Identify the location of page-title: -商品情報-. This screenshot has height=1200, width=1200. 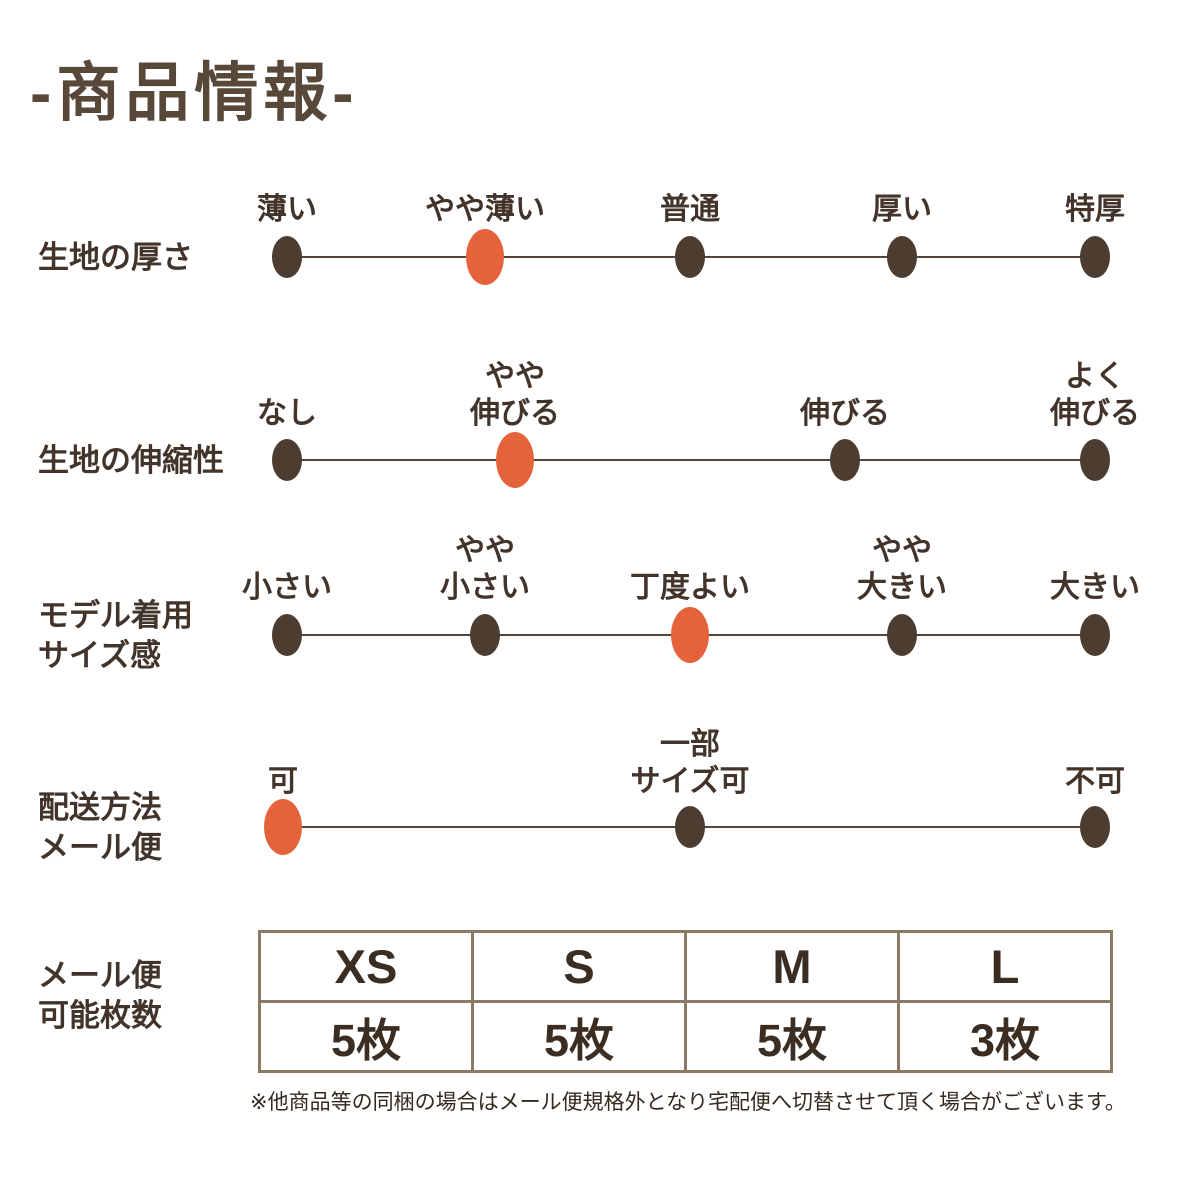
(194, 93).